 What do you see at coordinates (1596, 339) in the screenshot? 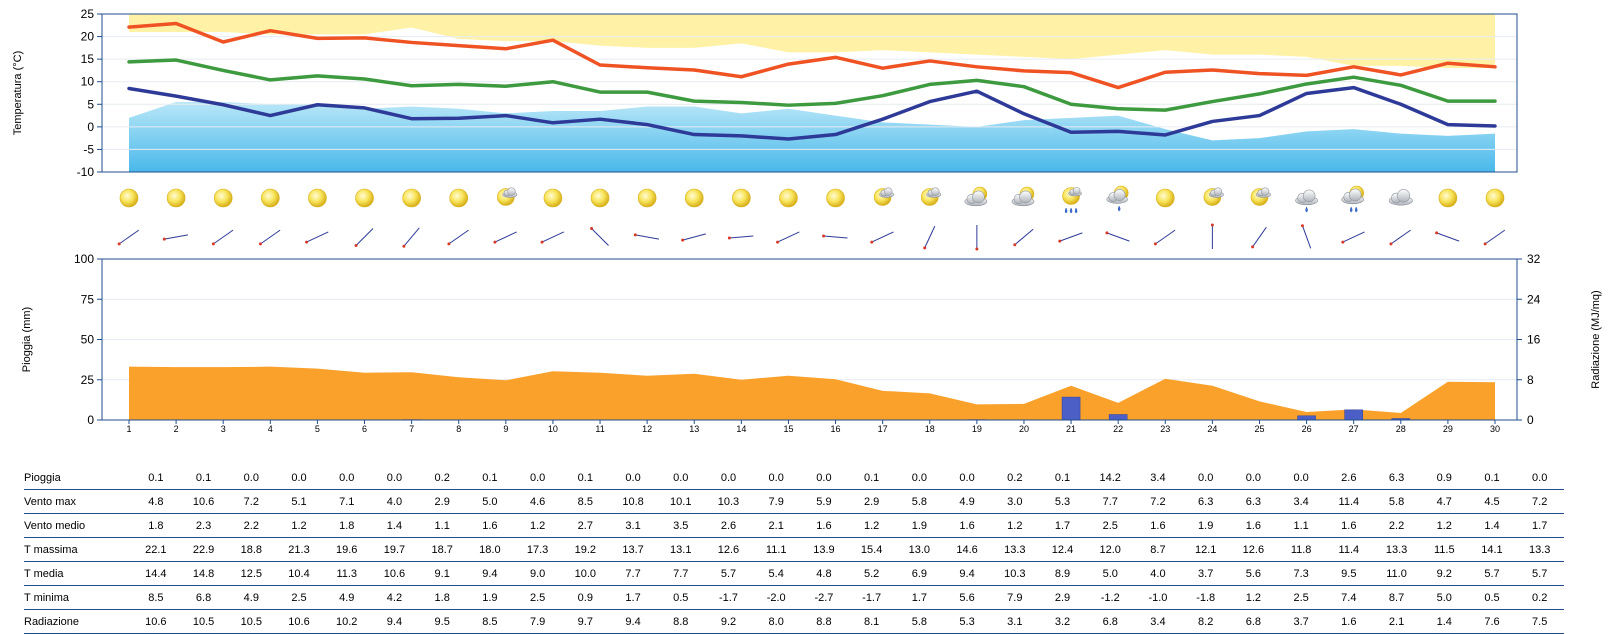
I see `radiation-y-axis-label: Radiazione (MJ/mq)` at bounding box center [1596, 339].